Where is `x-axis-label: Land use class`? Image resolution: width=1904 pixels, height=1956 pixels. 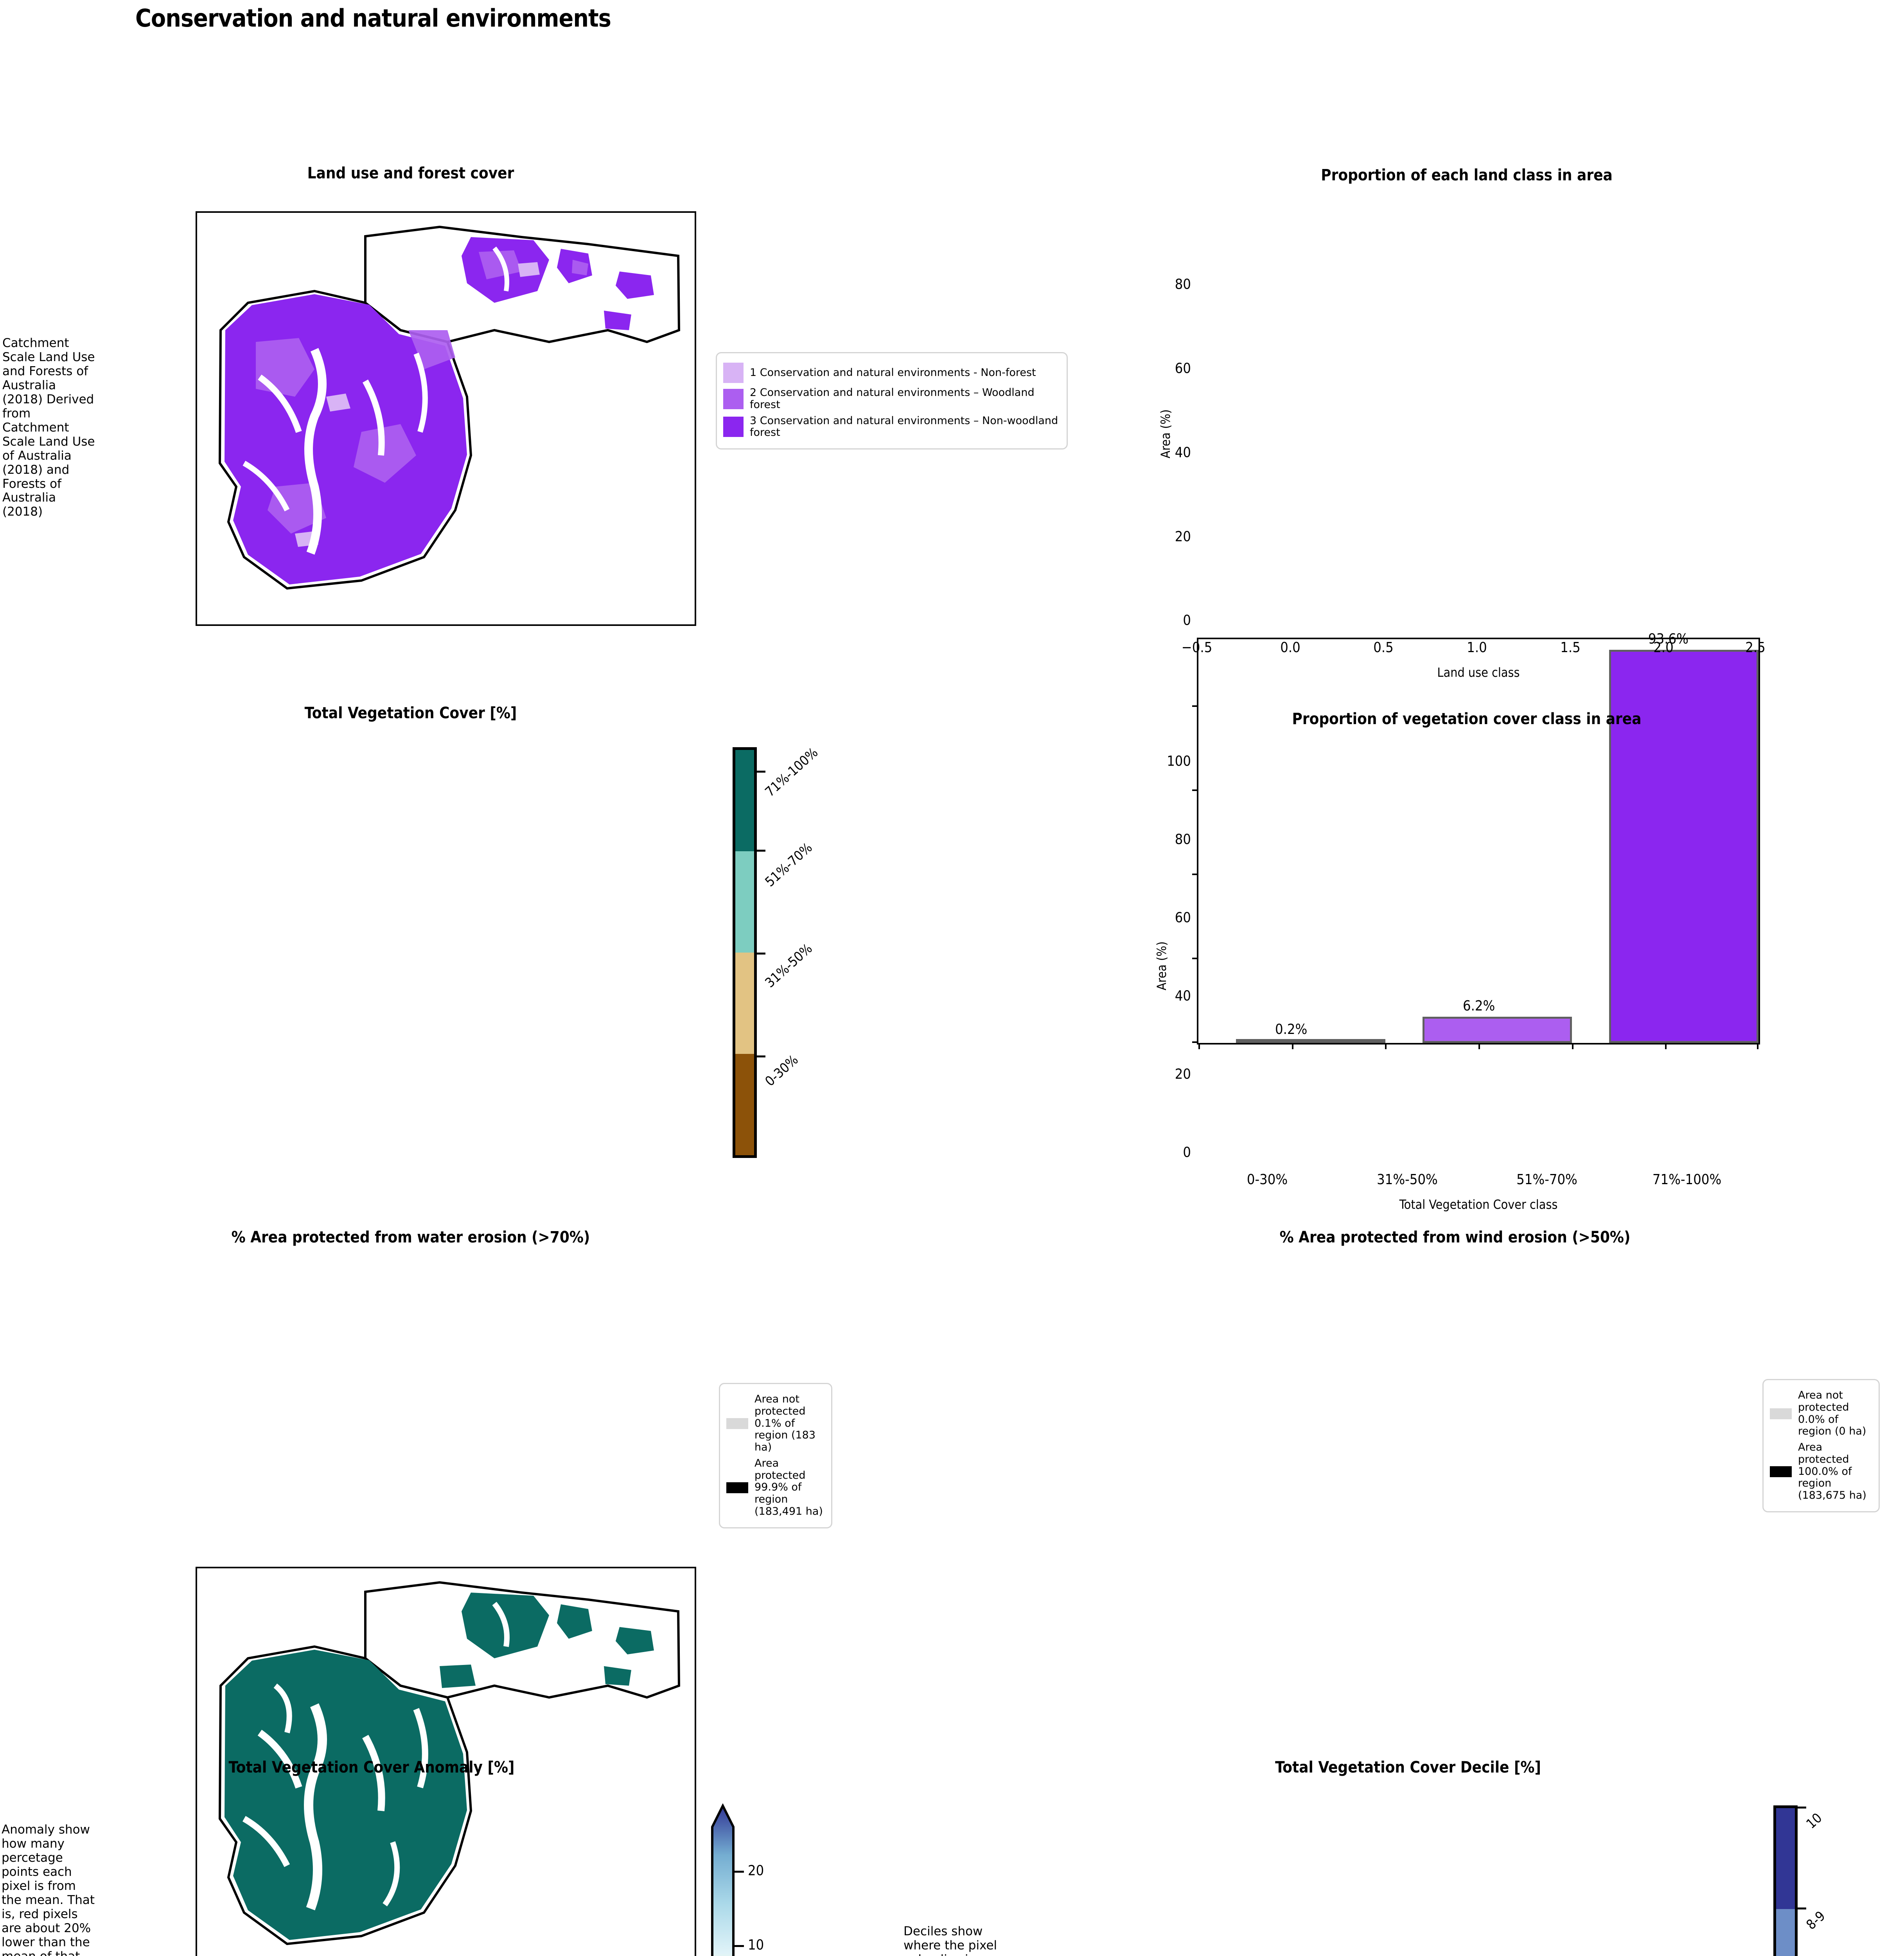 x-axis-label: Land use class is located at coordinates (1478, 672).